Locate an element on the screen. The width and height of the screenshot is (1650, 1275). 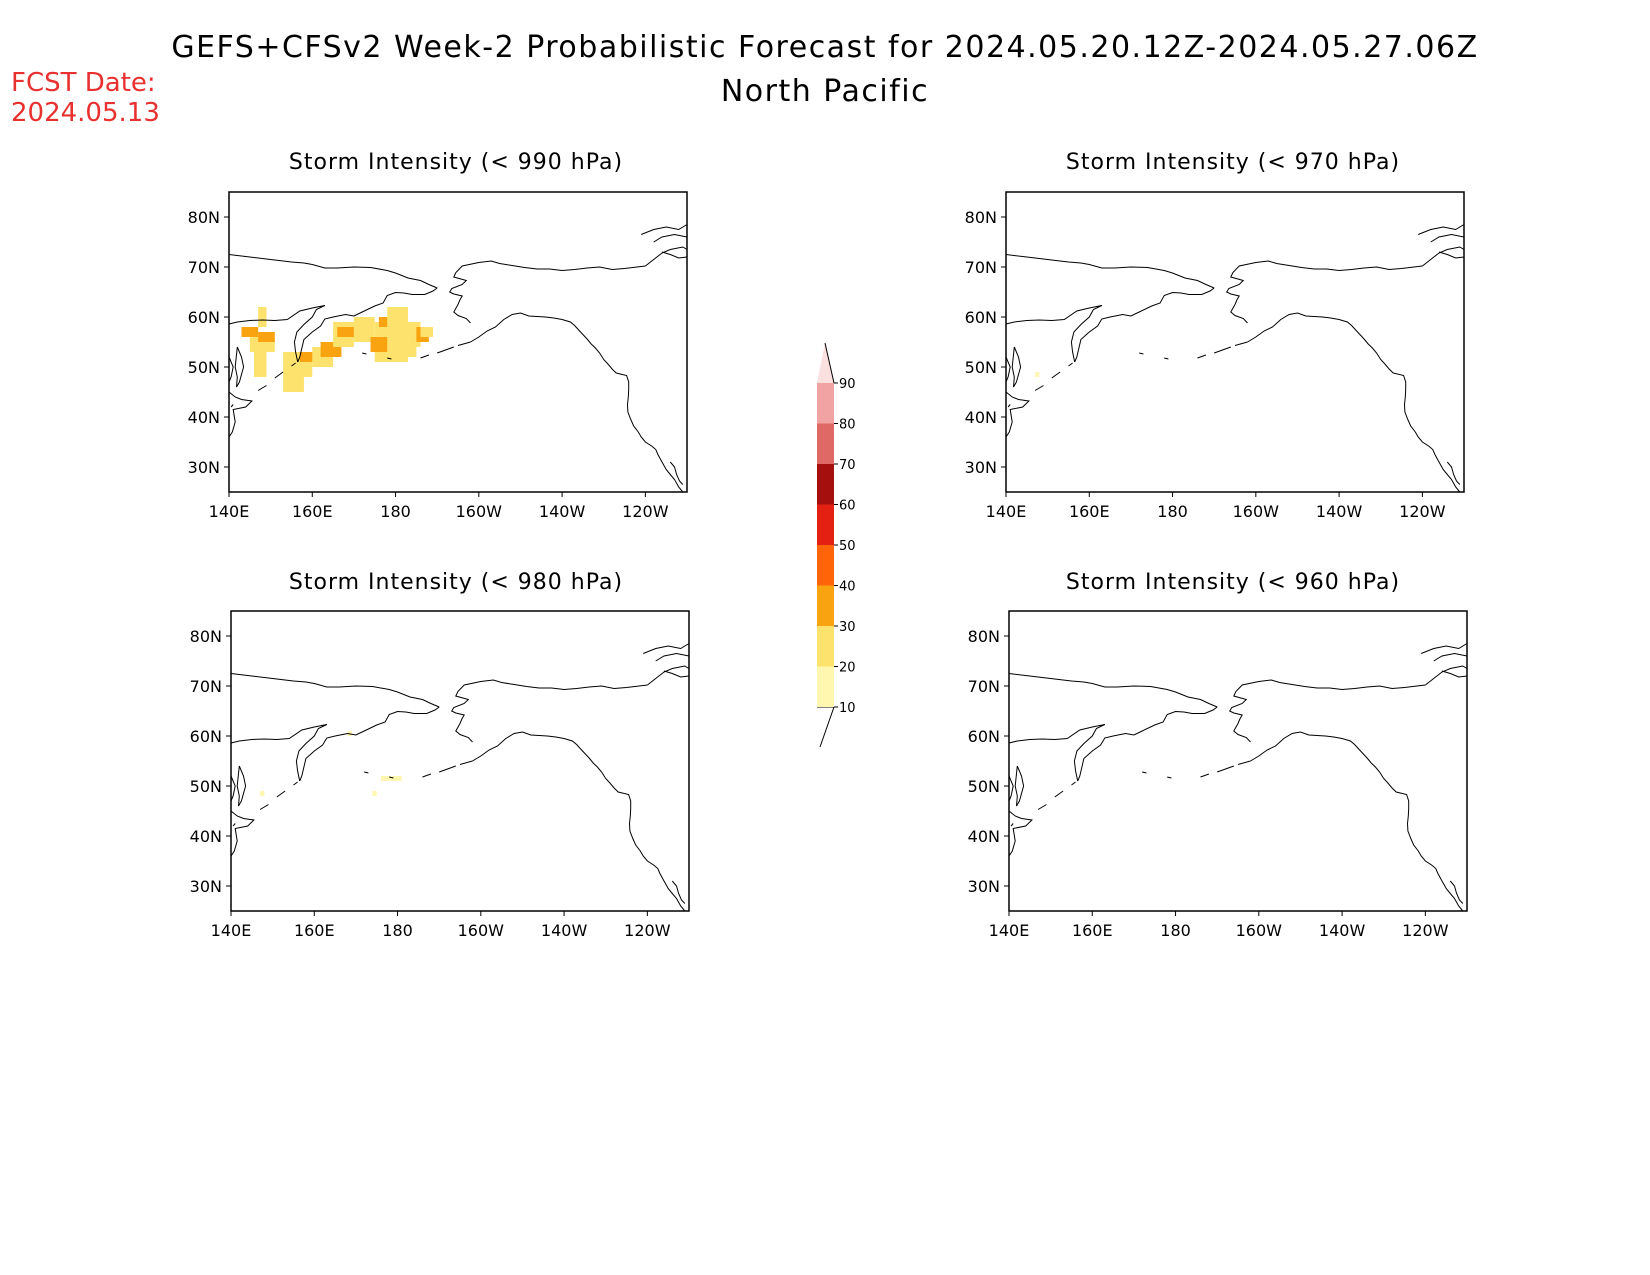
lon-label: 180 is located at coordinates (397, 930).